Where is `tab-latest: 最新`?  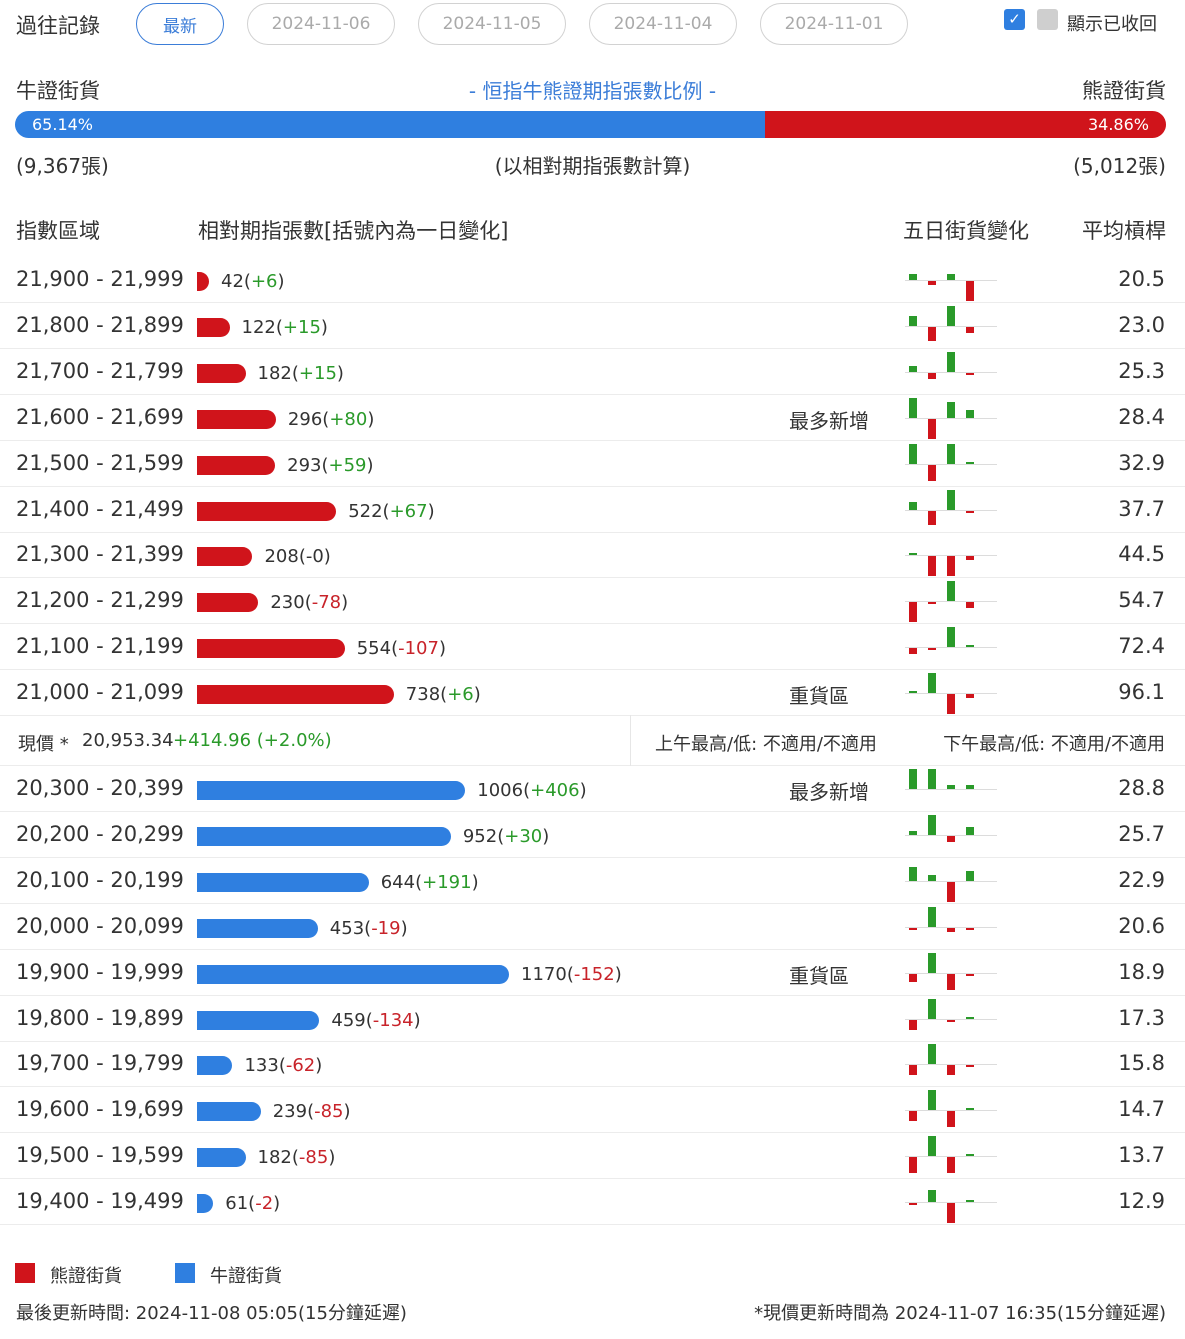 tab-latest: 最新 is located at coordinates (180, 24).